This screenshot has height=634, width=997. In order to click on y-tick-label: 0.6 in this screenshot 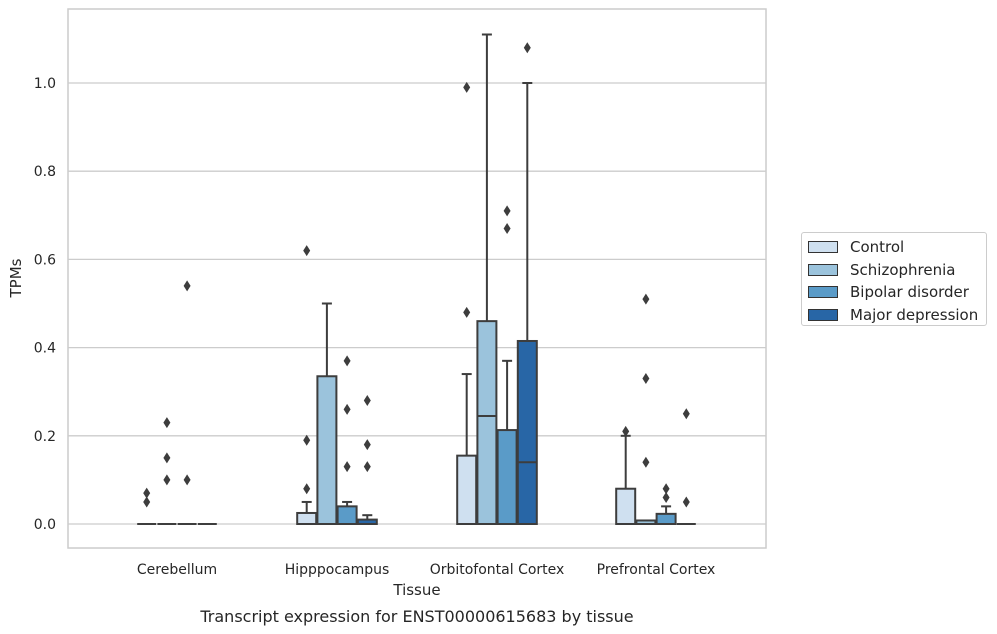, I will do `click(45, 260)`.